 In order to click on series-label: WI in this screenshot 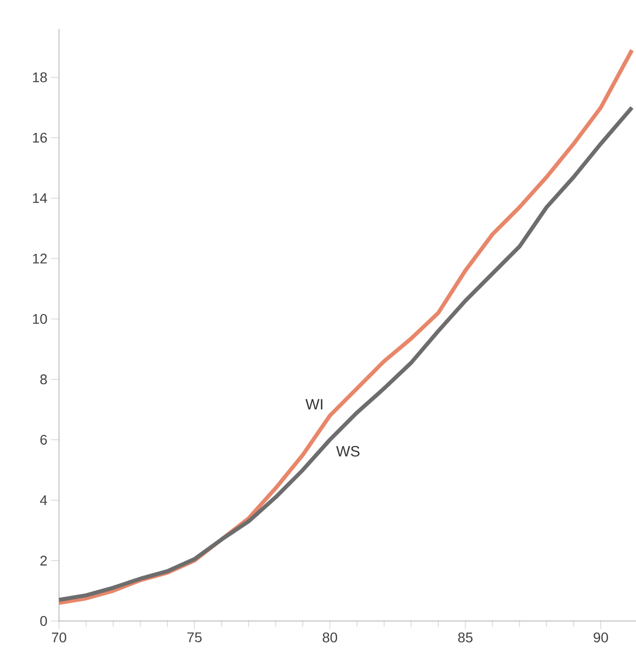, I will do `click(313, 404)`.